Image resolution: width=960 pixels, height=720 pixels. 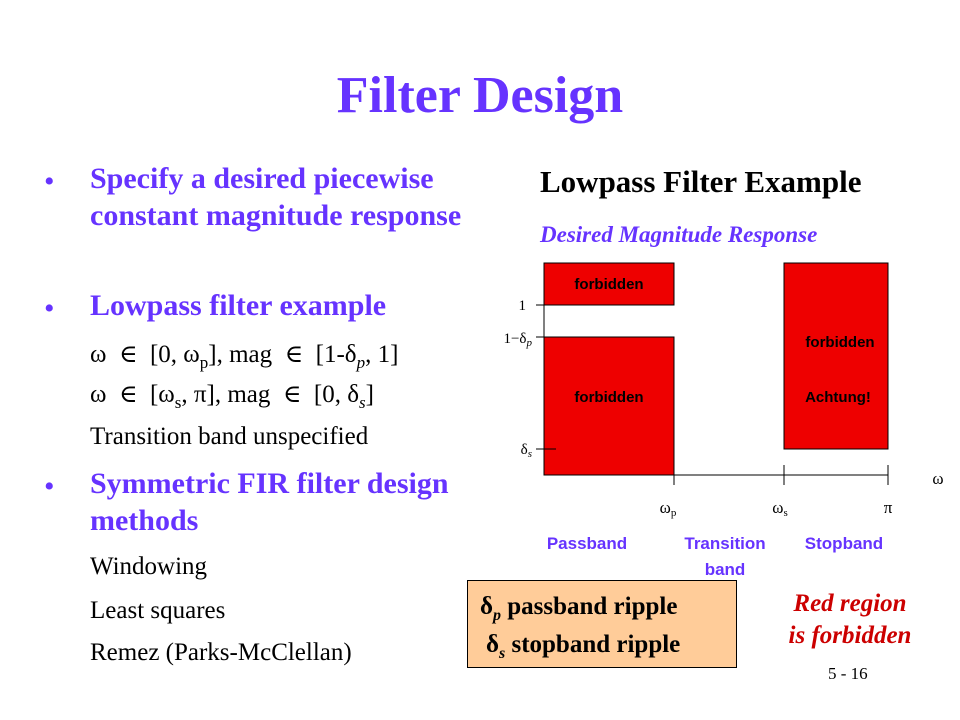 I want to click on method-remez: Remez (Parks-McClellan), so click(x=221, y=652).